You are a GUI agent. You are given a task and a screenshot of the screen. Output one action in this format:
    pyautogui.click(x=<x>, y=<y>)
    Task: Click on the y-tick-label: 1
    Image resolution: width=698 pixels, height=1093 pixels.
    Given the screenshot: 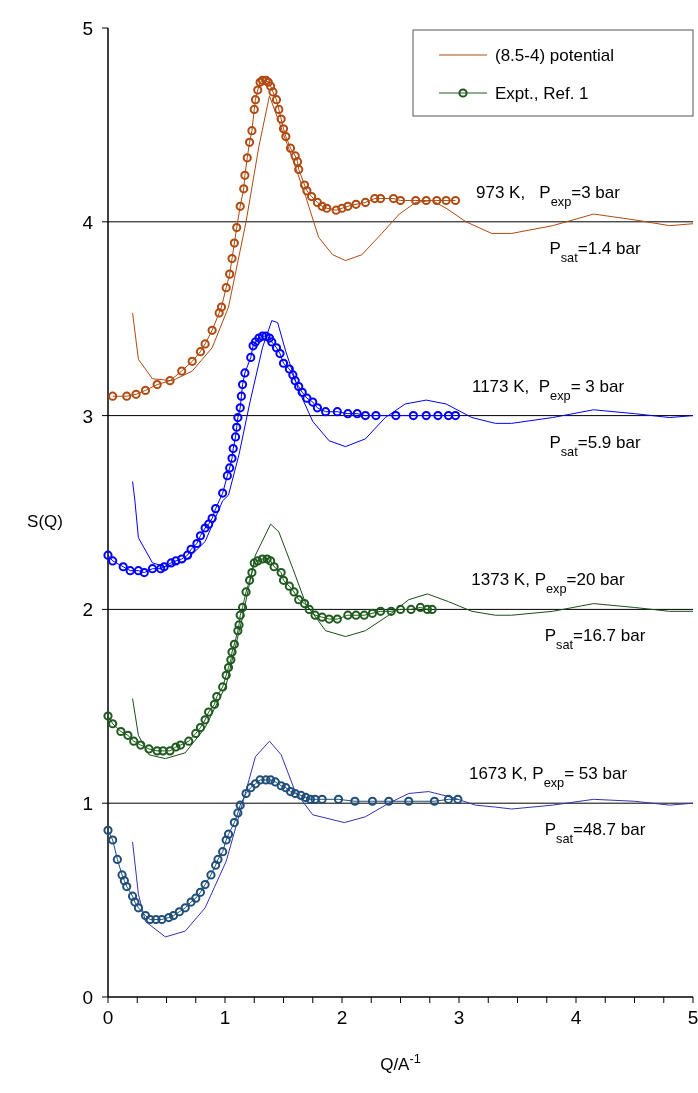 What is the action you would take?
    pyautogui.click(x=87, y=804)
    